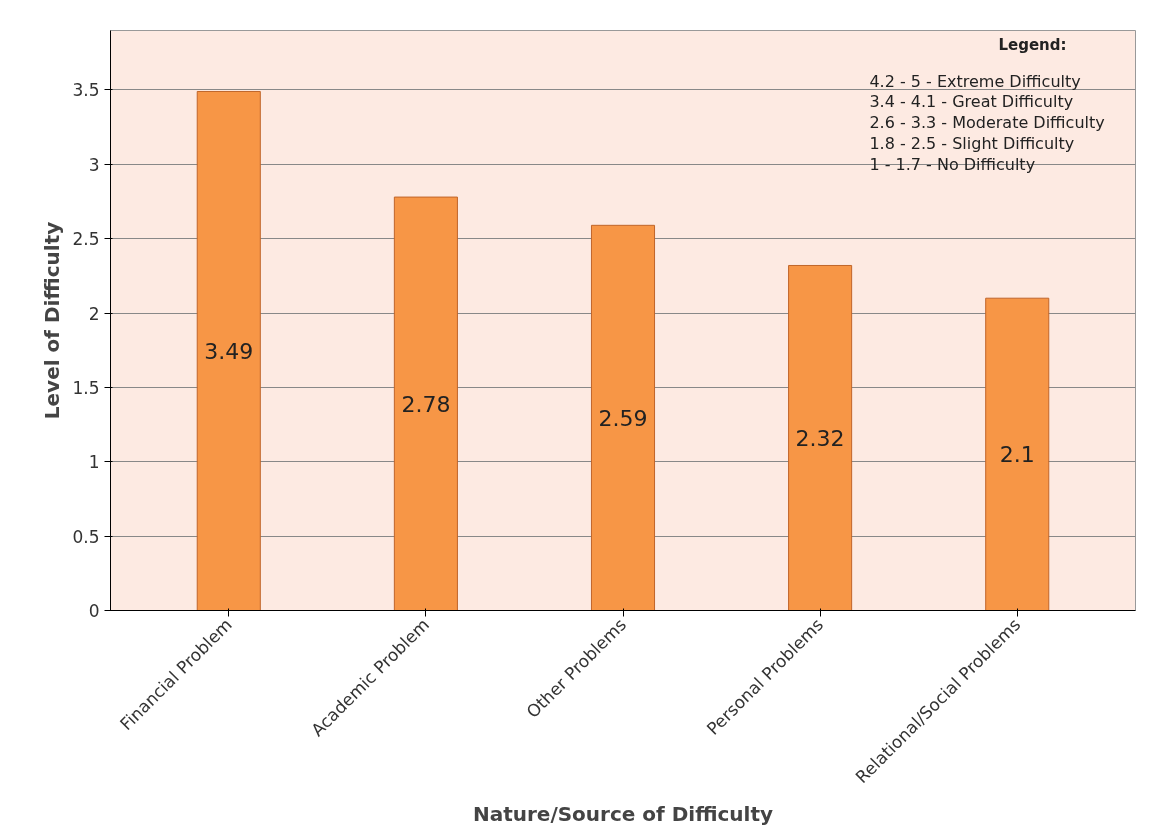 Image resolution: width=1175 pixels, height=829 pixels. I want to click on x-axis-title: Nature/Source of Difficulty, so click(623, 814).